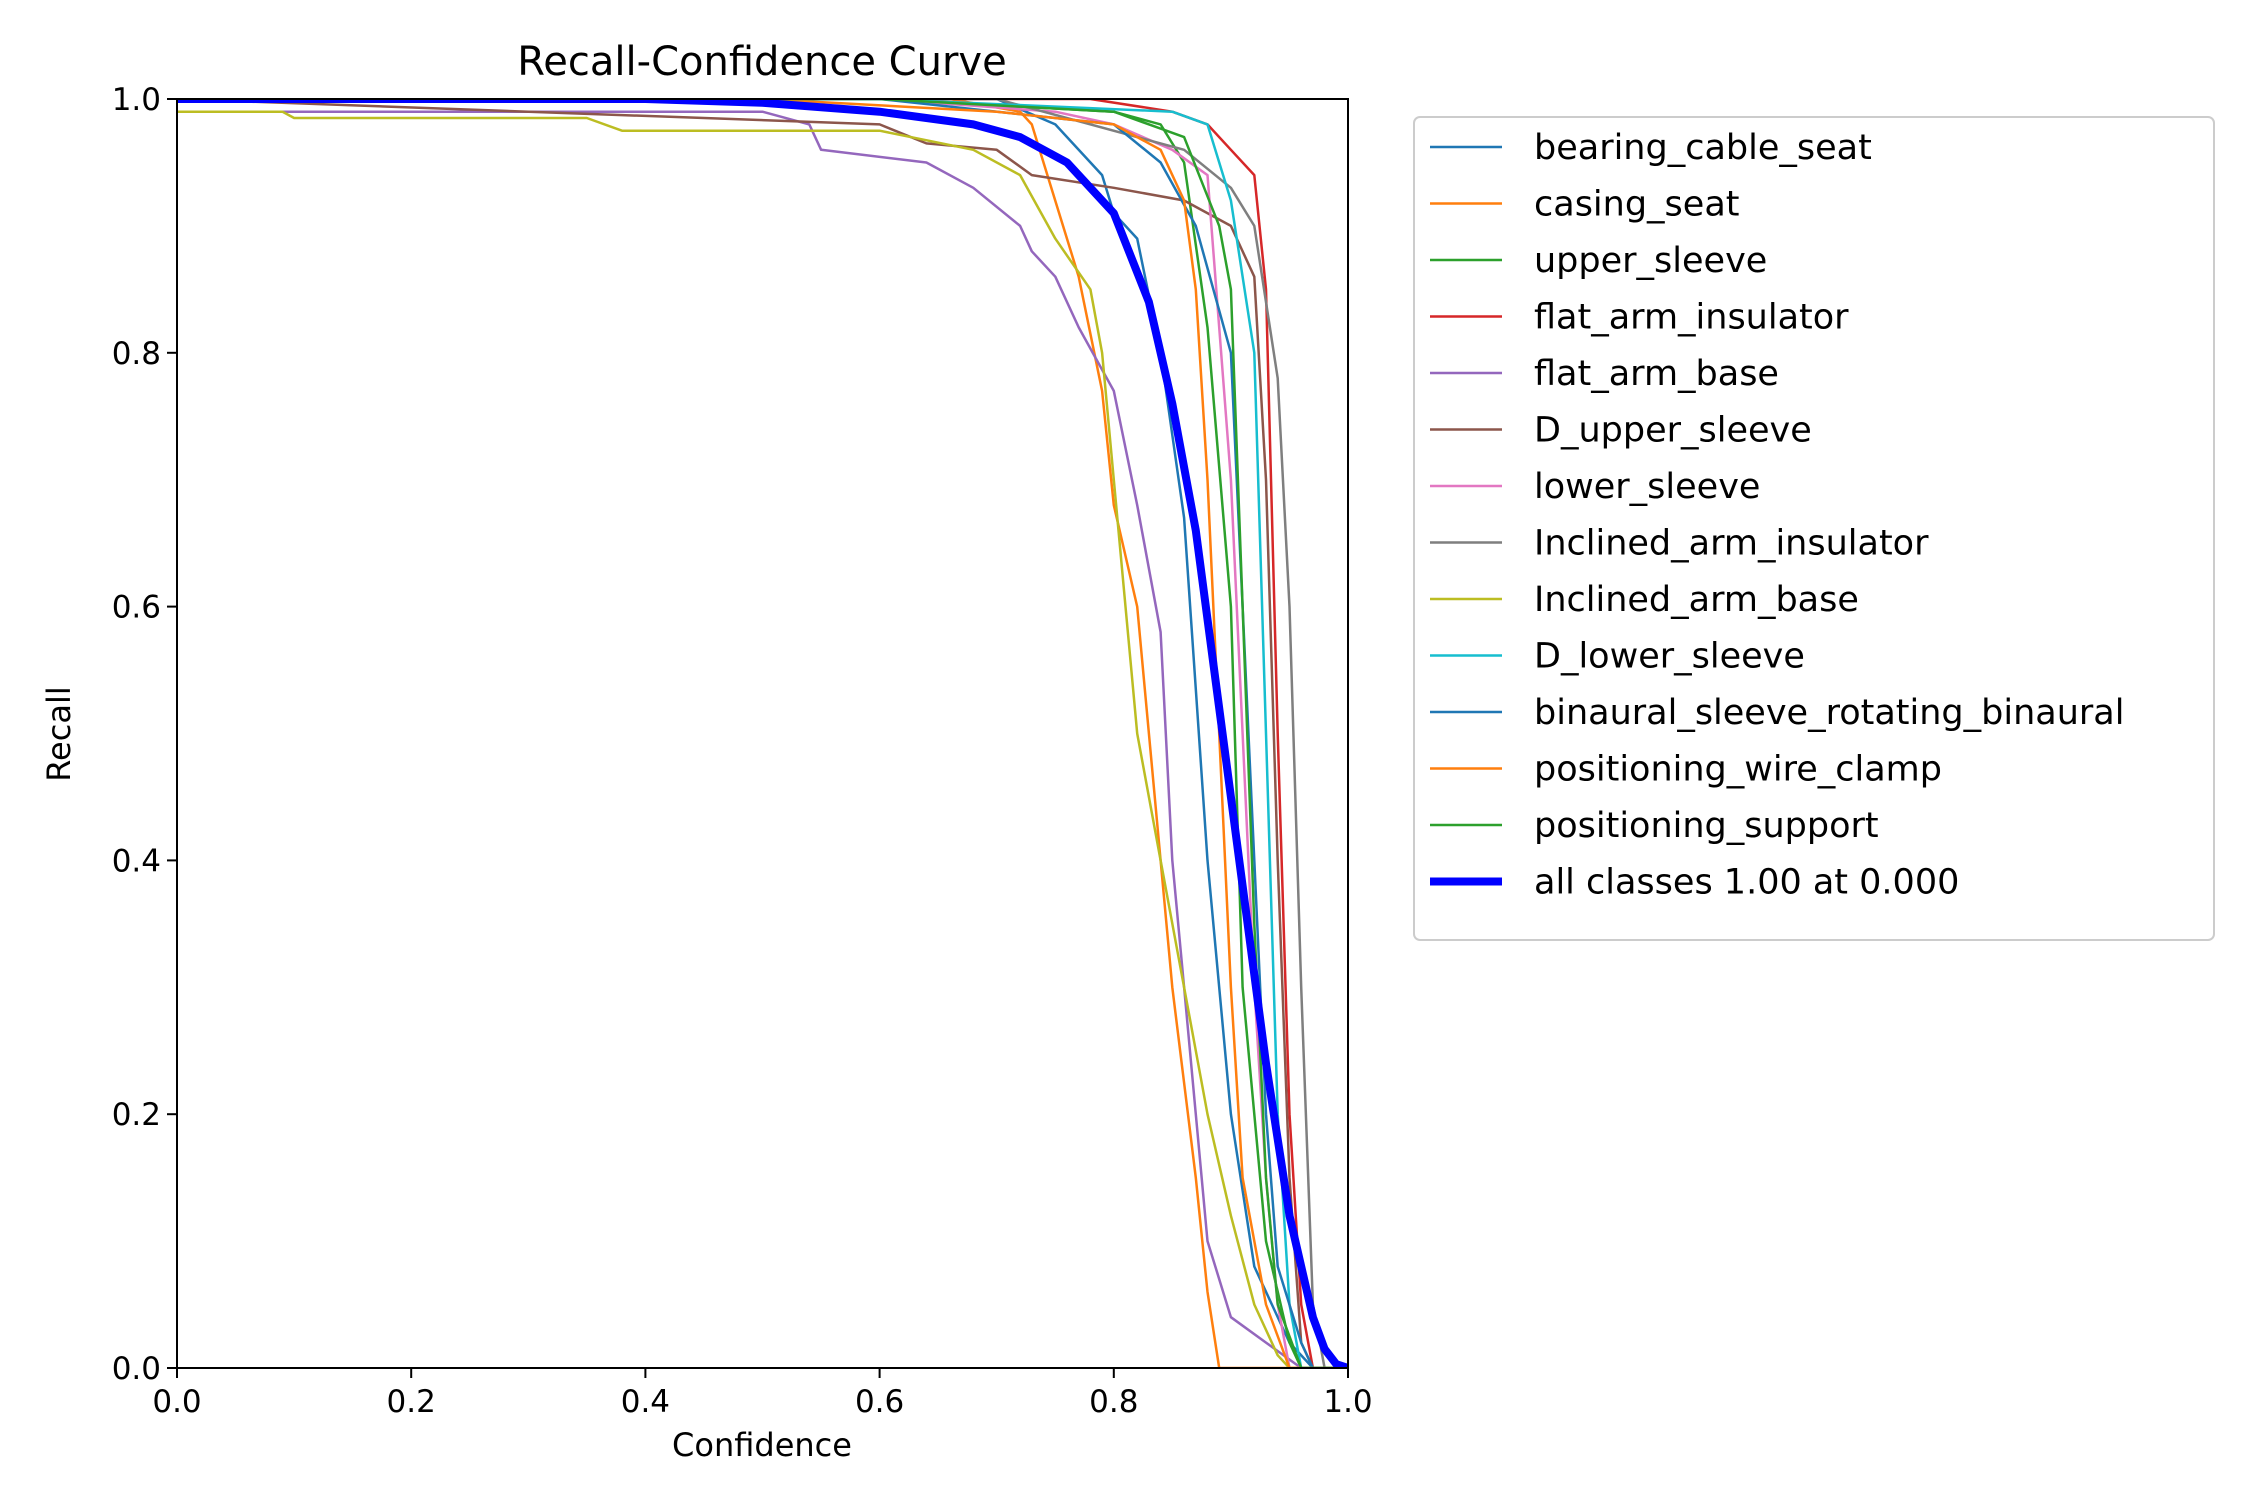  Describe the element at coordinates (1691, 318) in the screenshot. I see `legend-label: flat_arm_insulator` at that location.